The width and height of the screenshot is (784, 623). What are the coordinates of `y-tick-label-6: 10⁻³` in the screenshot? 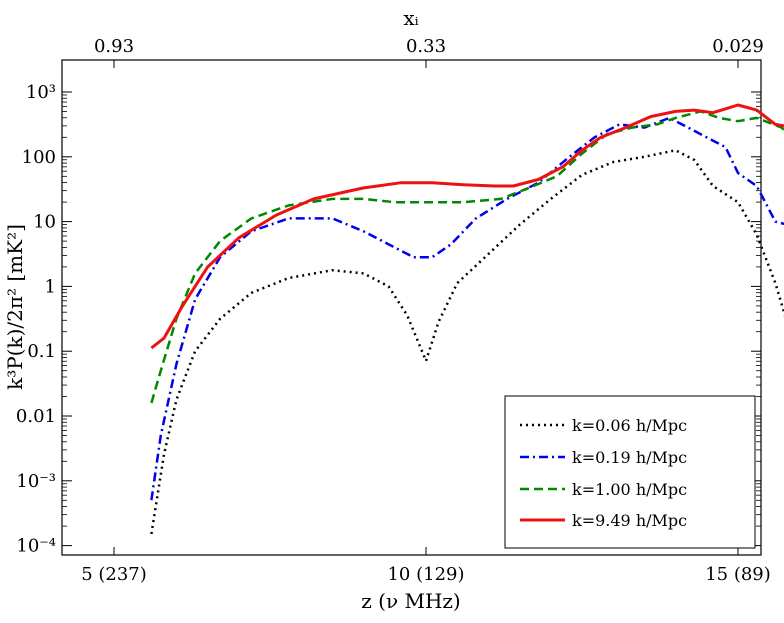 It's located at (36, 481).